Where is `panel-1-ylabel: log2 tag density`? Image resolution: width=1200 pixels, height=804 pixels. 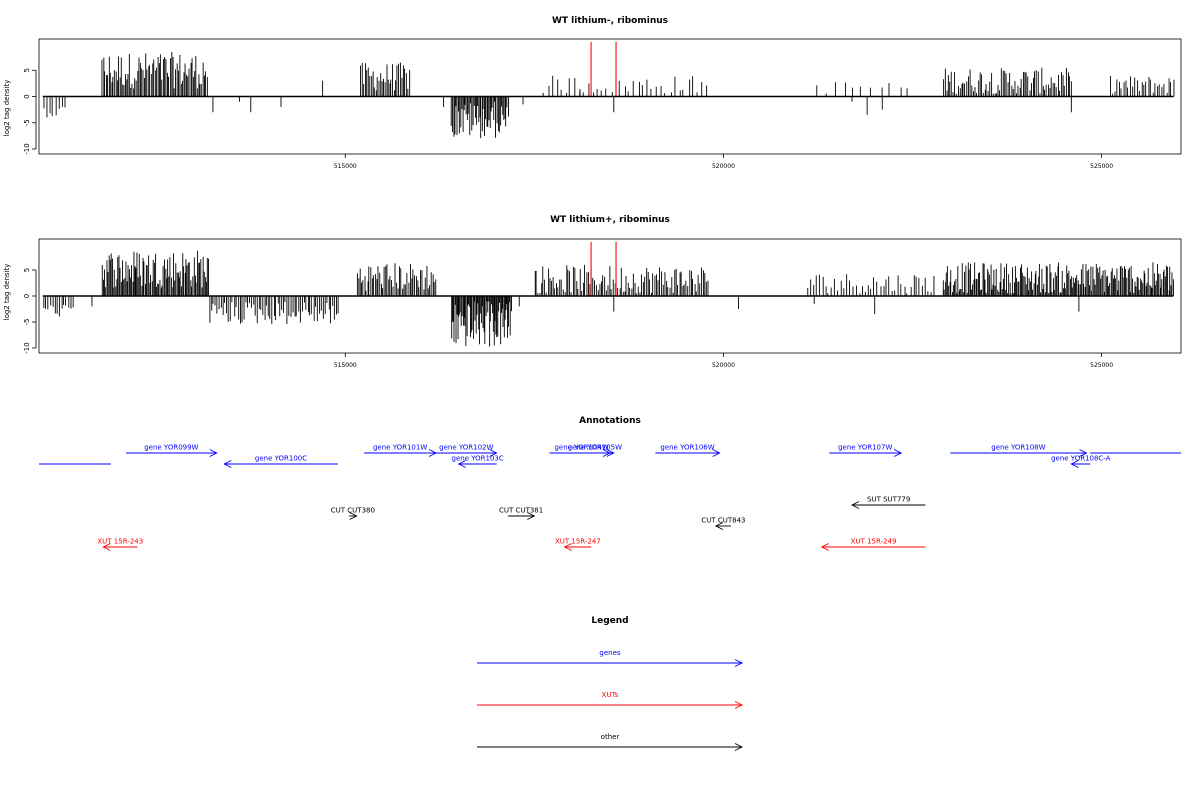
panel-1-ylabel: log2 tag density is located at coordinates (7, 108).